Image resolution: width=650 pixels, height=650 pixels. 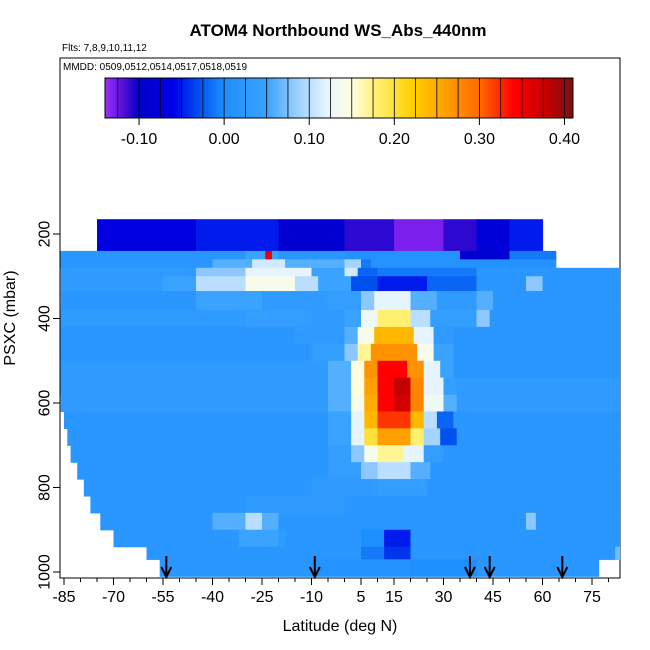 I want to click on y-tick-label: 1000, so click(x=45, y=572).